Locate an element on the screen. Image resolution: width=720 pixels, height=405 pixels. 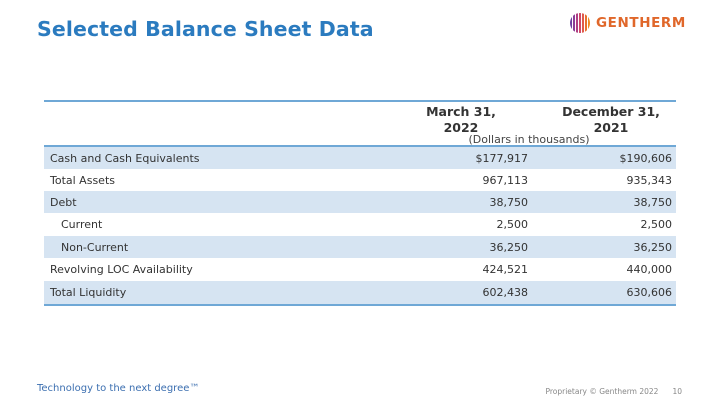
page-title: Selected Balance Sheet Data is located at coordinates (205, 29).